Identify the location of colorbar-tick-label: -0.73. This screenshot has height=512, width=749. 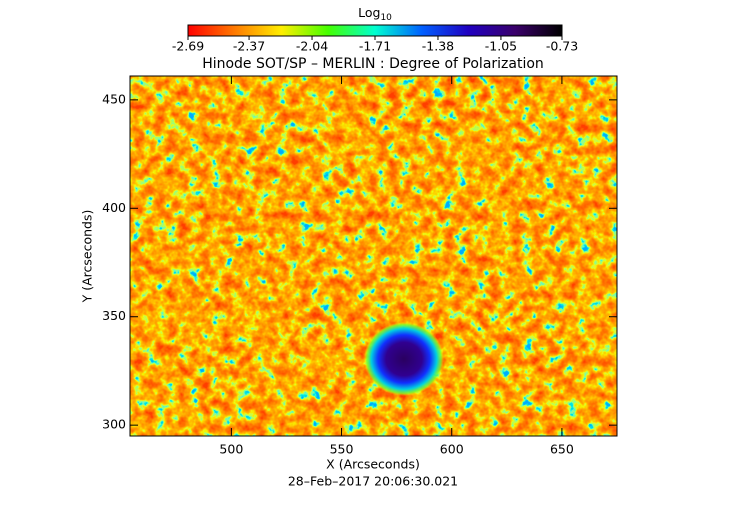
(562, 46).